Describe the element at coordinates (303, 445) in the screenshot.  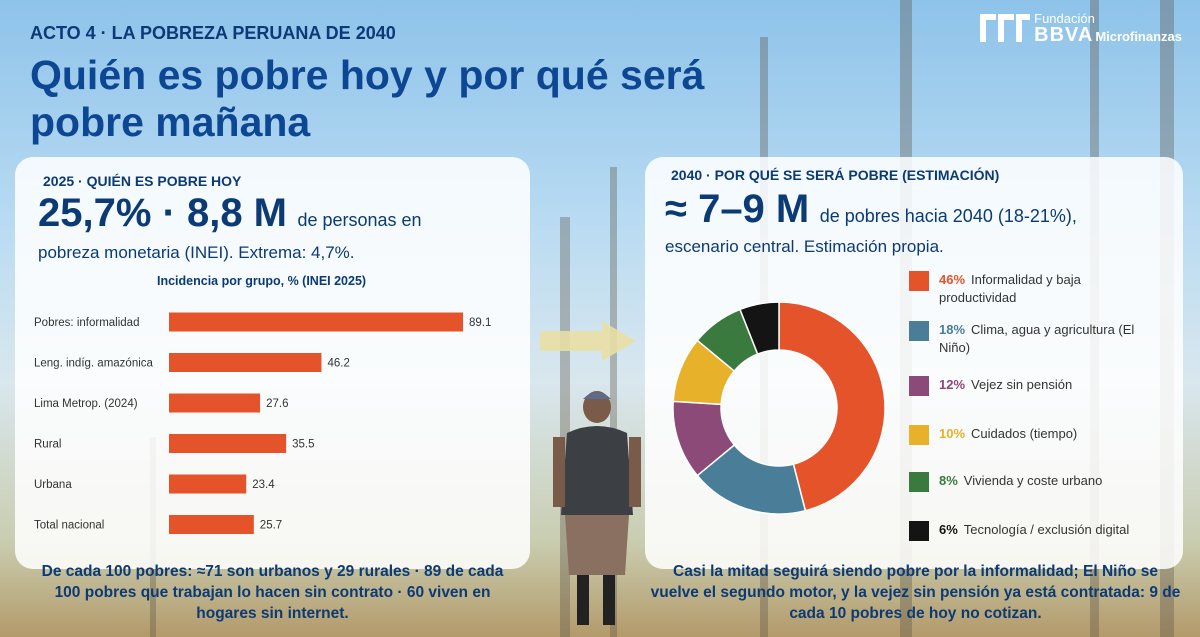
I see `bar-value-label: 35.5` at that location.